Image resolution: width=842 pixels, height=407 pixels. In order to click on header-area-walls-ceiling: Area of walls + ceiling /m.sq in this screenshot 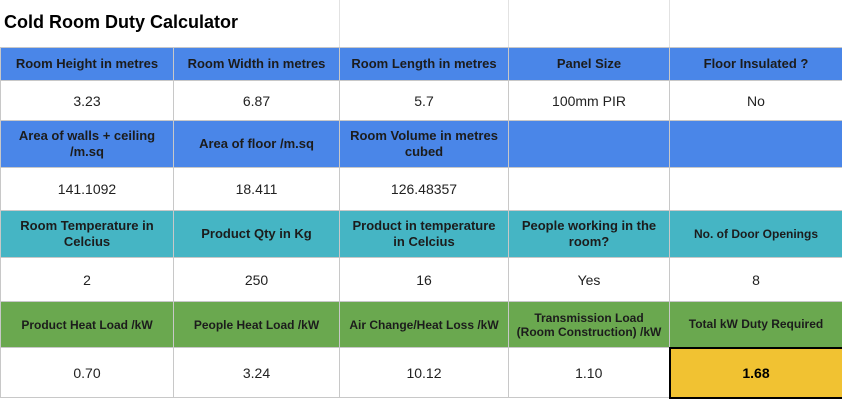, I will do `click(87, 144)`.